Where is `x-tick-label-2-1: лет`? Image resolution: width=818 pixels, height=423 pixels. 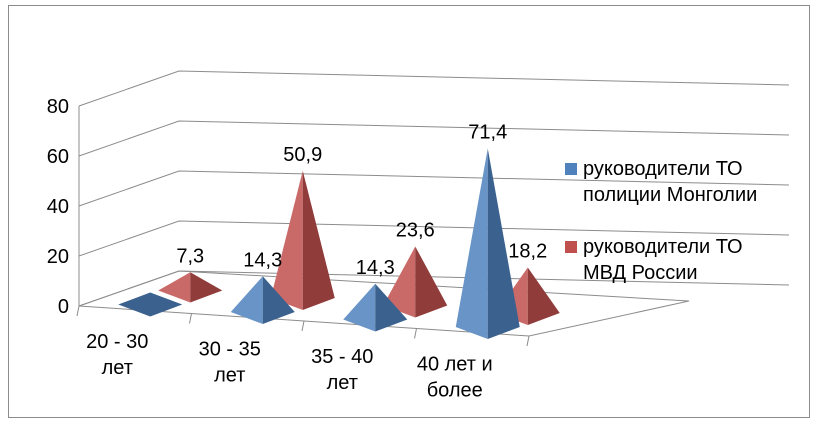
x-tick-label-2-1: лет is located at coordinates (342, 383).